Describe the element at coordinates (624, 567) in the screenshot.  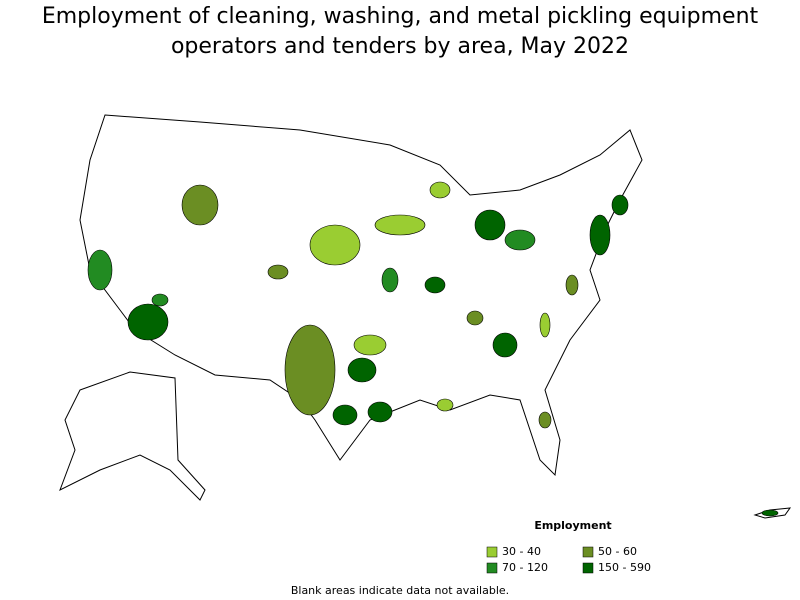
I see `legend-label: 150 - 590` at that location.